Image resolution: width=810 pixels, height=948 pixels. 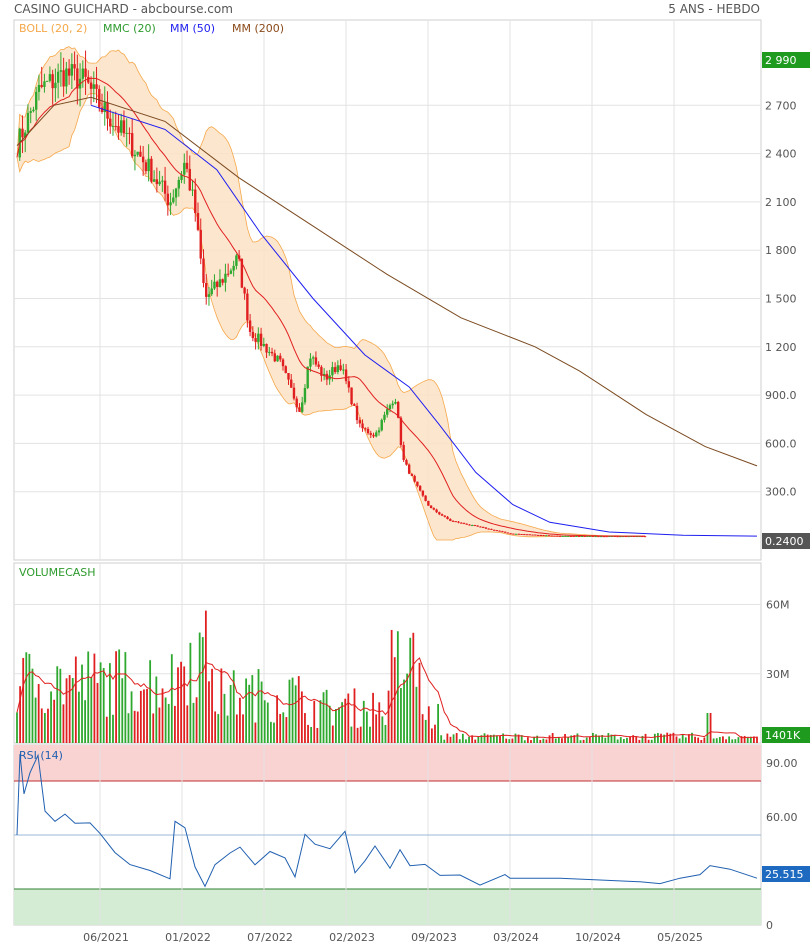 I want to click on period-label: 5 ANS - HEBDO, so click(x=714, y=9).